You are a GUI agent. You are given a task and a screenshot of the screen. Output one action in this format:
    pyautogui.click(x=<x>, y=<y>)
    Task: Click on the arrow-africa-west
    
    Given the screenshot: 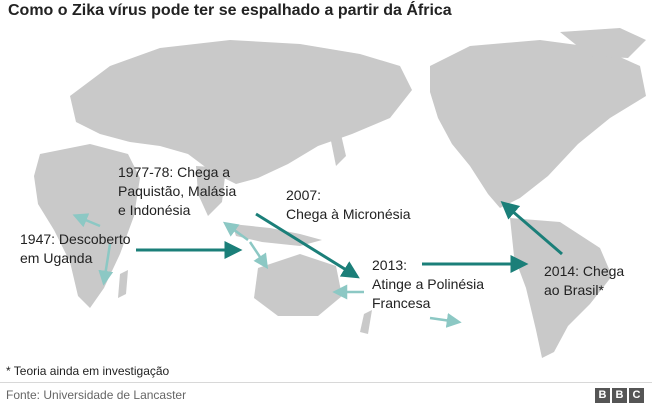 What is the action you would take?
    pyautogui.click(x=86, y=220)
    